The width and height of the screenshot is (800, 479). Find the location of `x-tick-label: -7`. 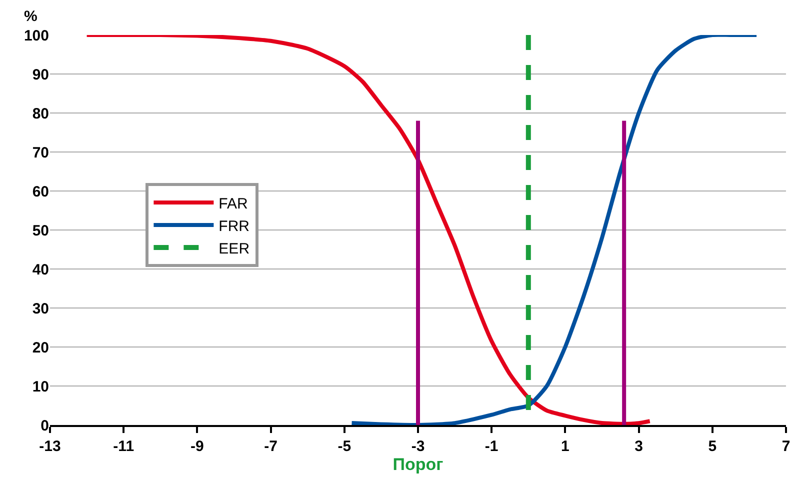

x-tick-label: -7 is located at coordinates (271, 446).